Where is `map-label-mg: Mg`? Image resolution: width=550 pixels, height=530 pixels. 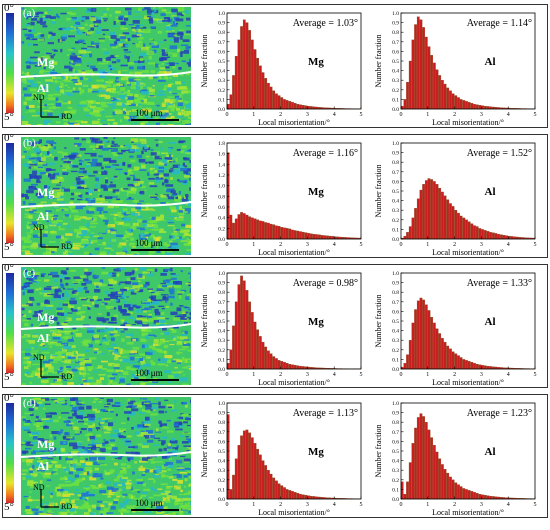 map-label-mg: Mg is located at coordinates (46, 317).